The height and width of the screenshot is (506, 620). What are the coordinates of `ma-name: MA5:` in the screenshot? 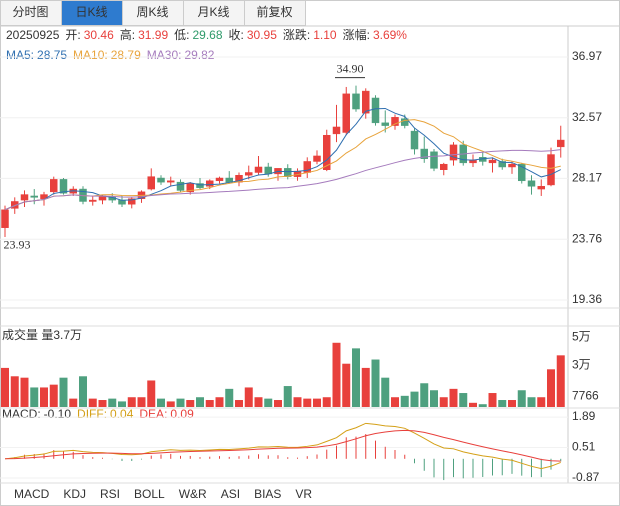 It's located at (20, 55).